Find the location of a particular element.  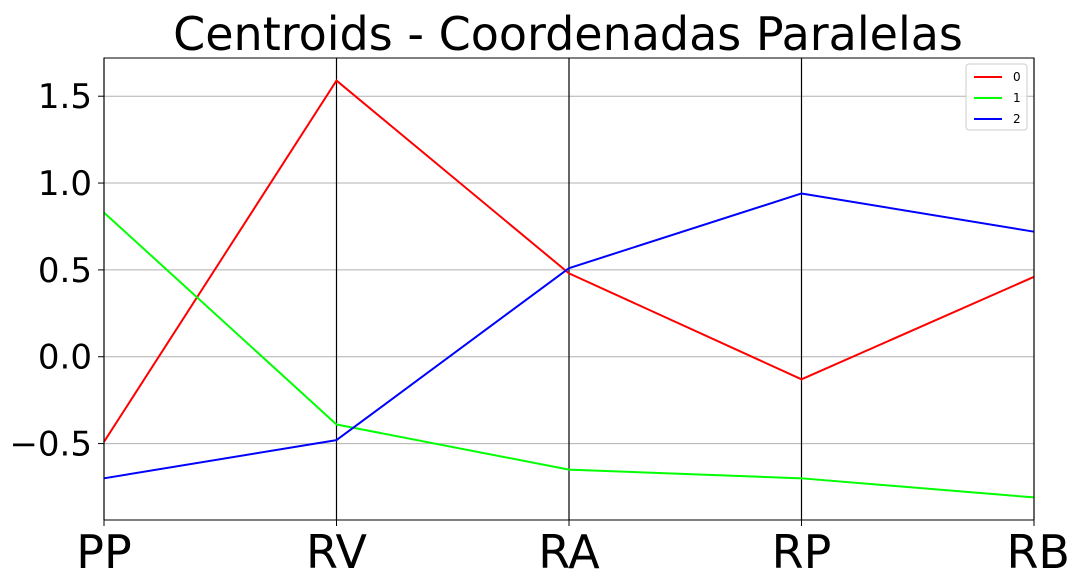

y-tick-label-1: 1.0 is located at coordinates (65, 184).